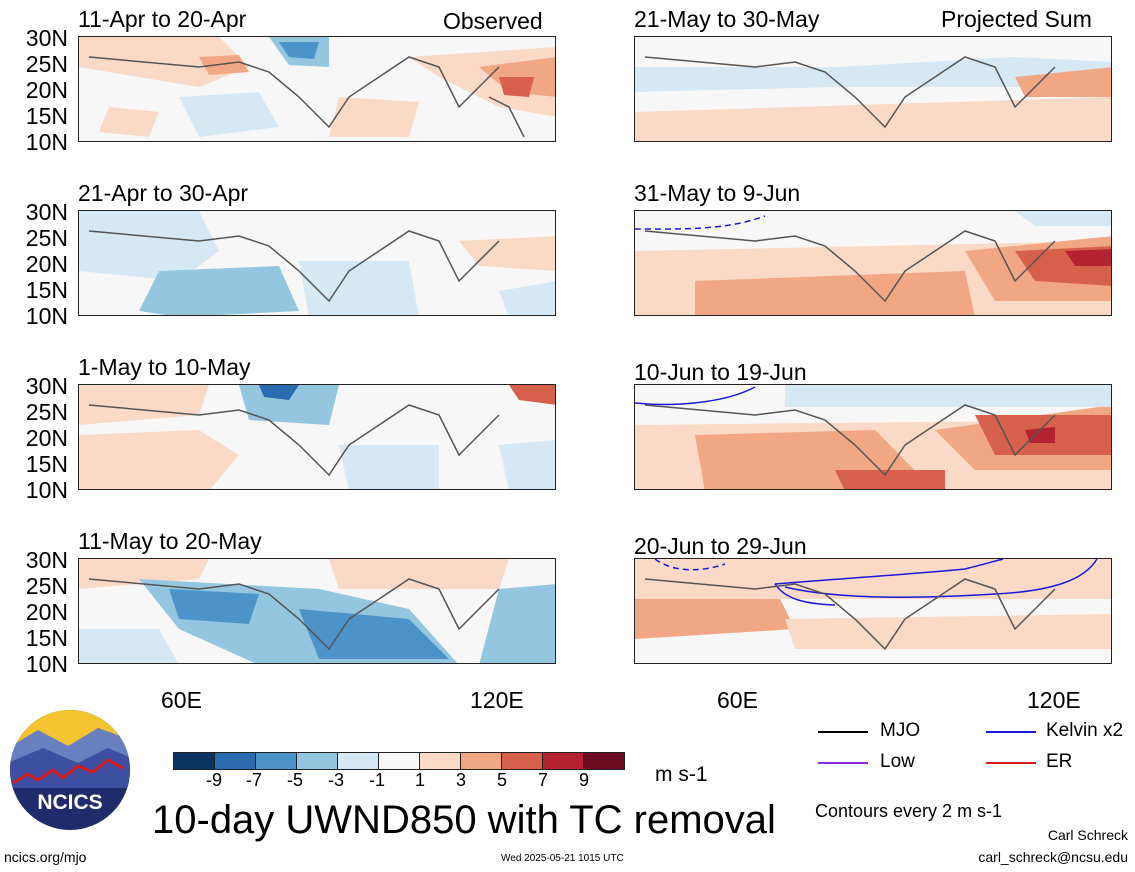 Image resolution: width=1135 pixels, height=872 pixels. I want to click on colorbar-tick: -1, so click(377, 780).